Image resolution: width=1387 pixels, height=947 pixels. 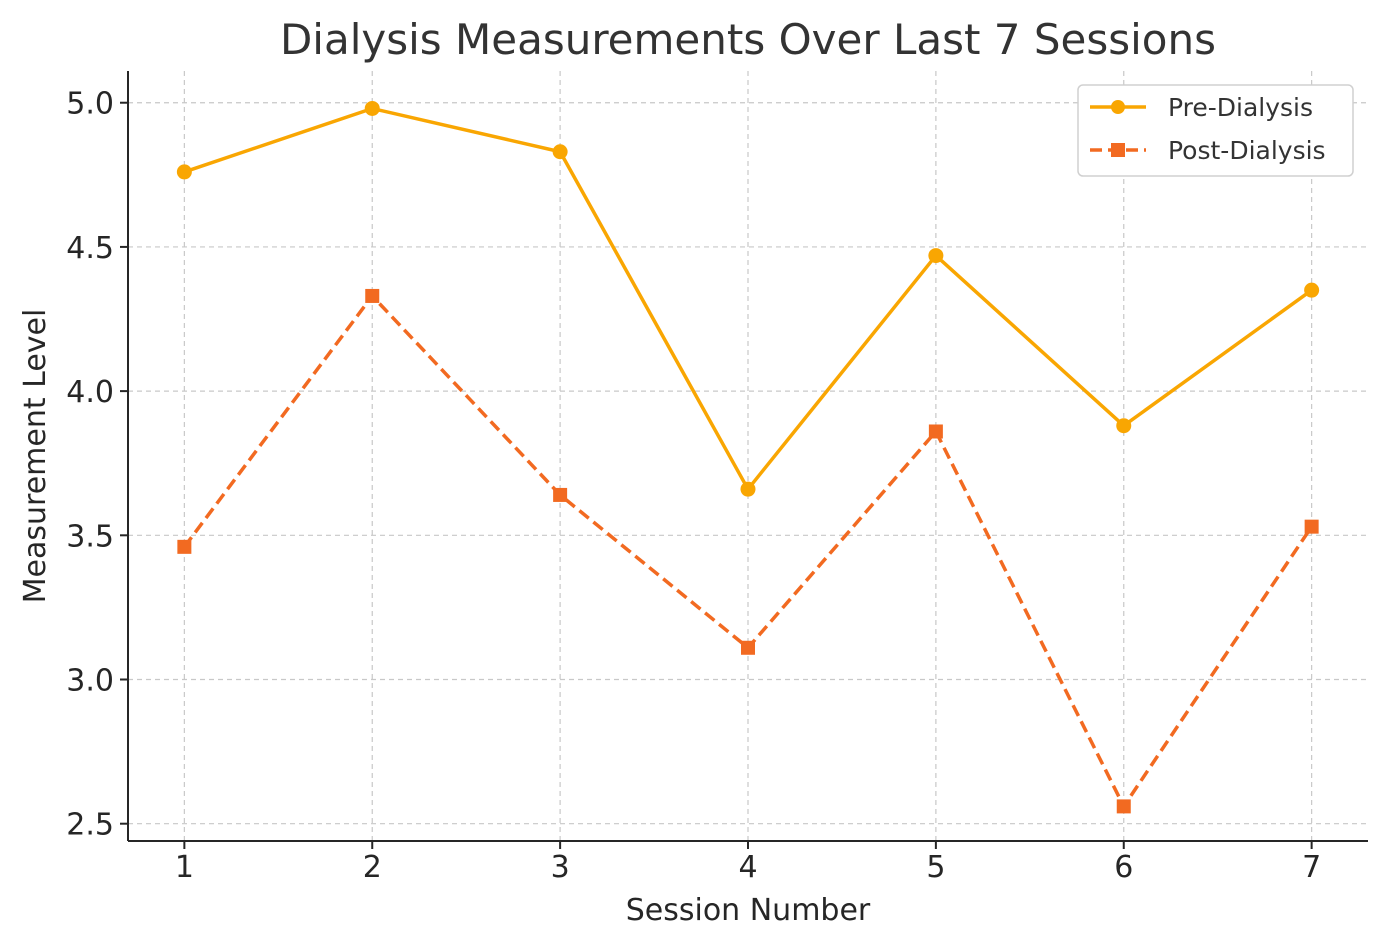 I want to click on y-tick-label: 2.5, so click(x=90, y=825).